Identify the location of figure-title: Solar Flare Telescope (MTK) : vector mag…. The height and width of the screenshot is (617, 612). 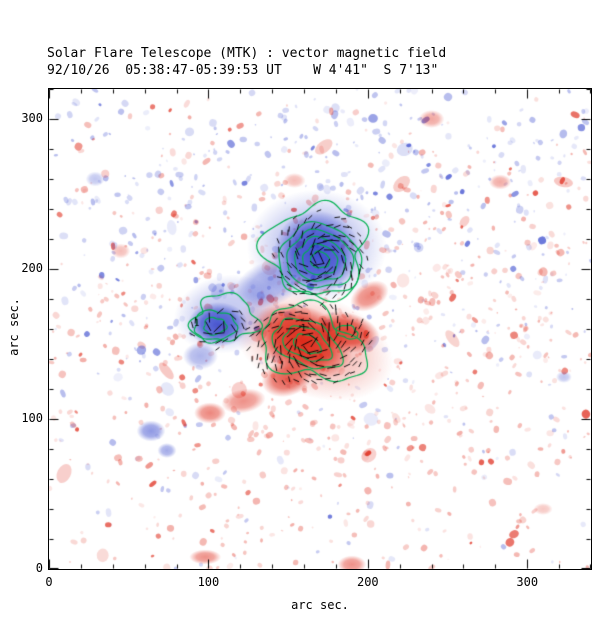
(247, 53).